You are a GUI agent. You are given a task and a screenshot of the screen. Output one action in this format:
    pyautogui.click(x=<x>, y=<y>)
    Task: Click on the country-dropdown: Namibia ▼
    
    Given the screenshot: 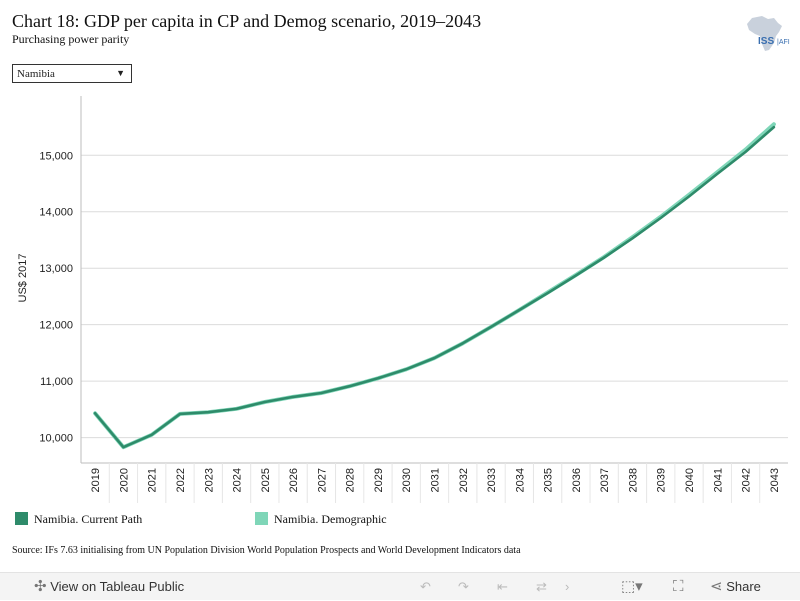 What is the action you would take?
    pyautogui.click(x=72, y=73)
    